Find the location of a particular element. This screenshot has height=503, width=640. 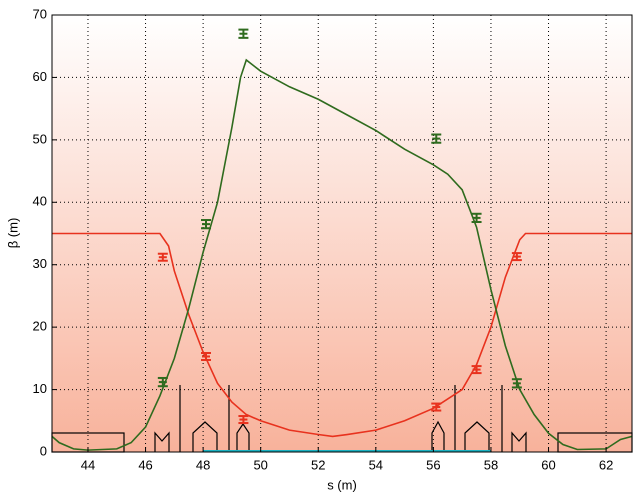

y-axis-label: β (m) is located at coordinates (12, 233).